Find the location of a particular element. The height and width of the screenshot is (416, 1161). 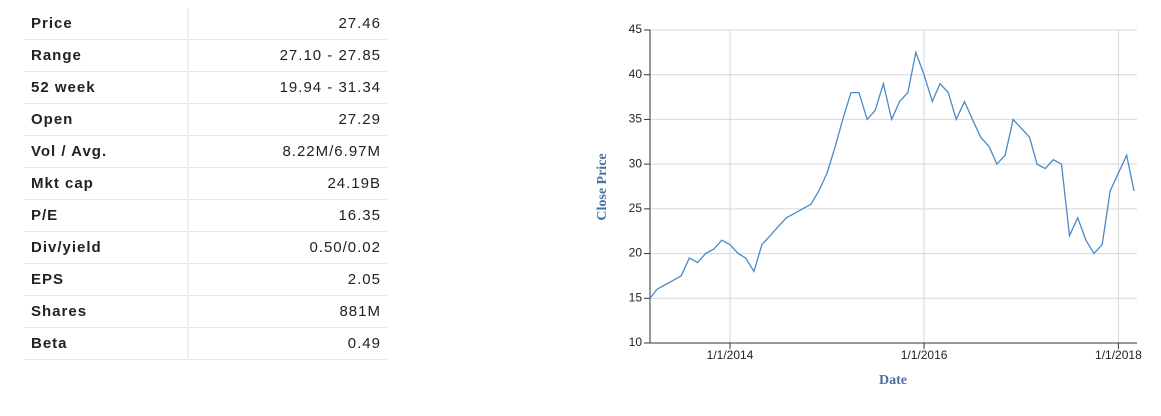

table-row: Shares 881M is located at coordinates (206, 311).